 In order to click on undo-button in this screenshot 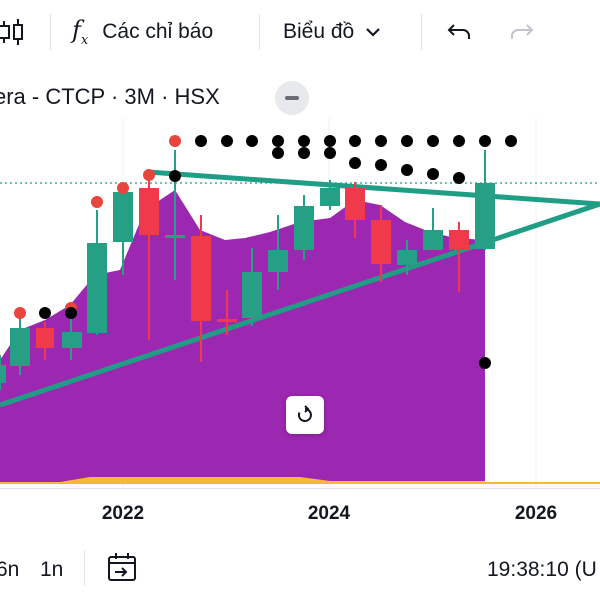, I will do `click(459, 32)`.